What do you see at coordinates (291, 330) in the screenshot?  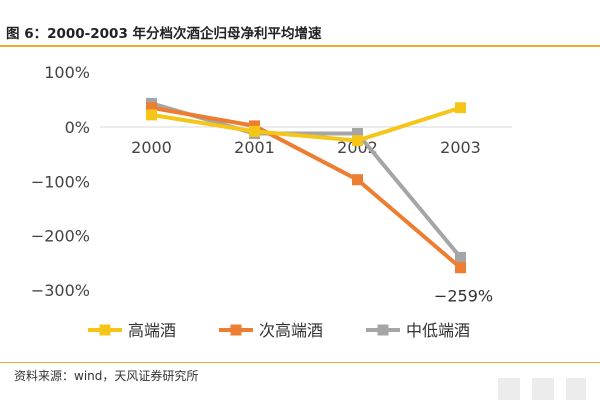 I see `legend-label: 次高端酒` at bounding box center [291, 330].